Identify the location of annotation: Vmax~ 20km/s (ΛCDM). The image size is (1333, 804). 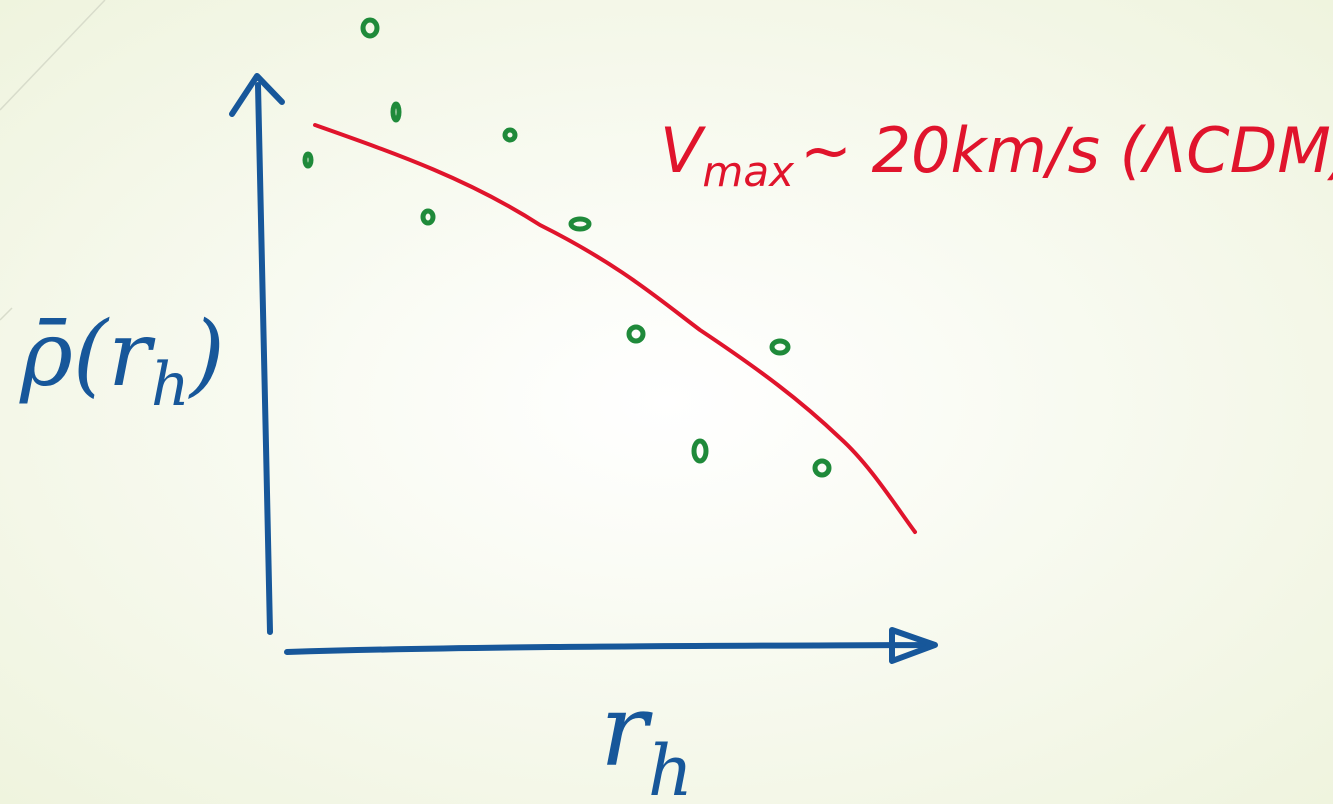
(996, 155).